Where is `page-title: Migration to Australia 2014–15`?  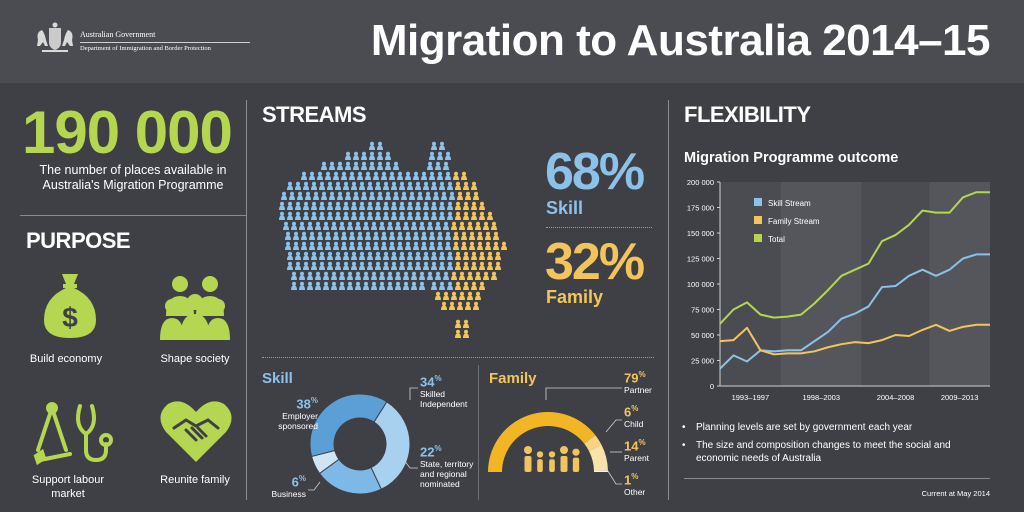 page-title: Migration to Australia 2014–15 is located at coordinates (680, 40).